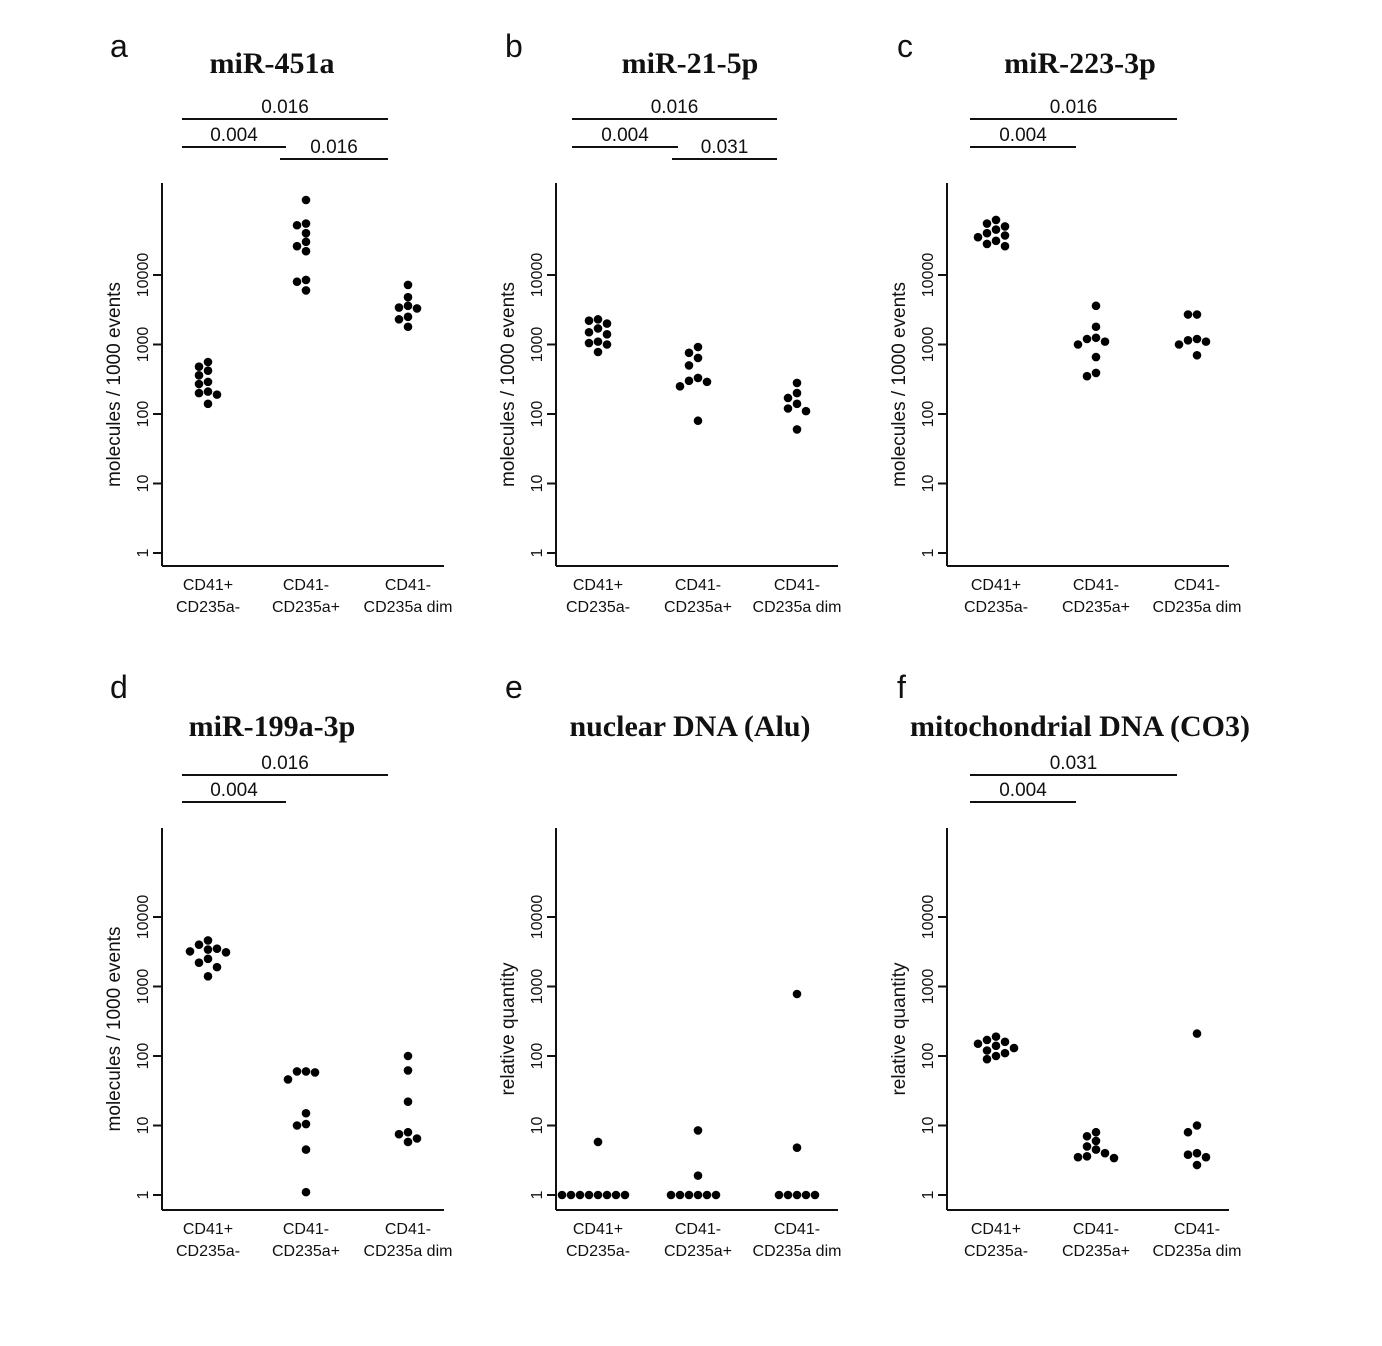  What do you see at coordinates (119, 46) in the screenshot?
I see `panel-letter: a` at bounding box center [119, 46].